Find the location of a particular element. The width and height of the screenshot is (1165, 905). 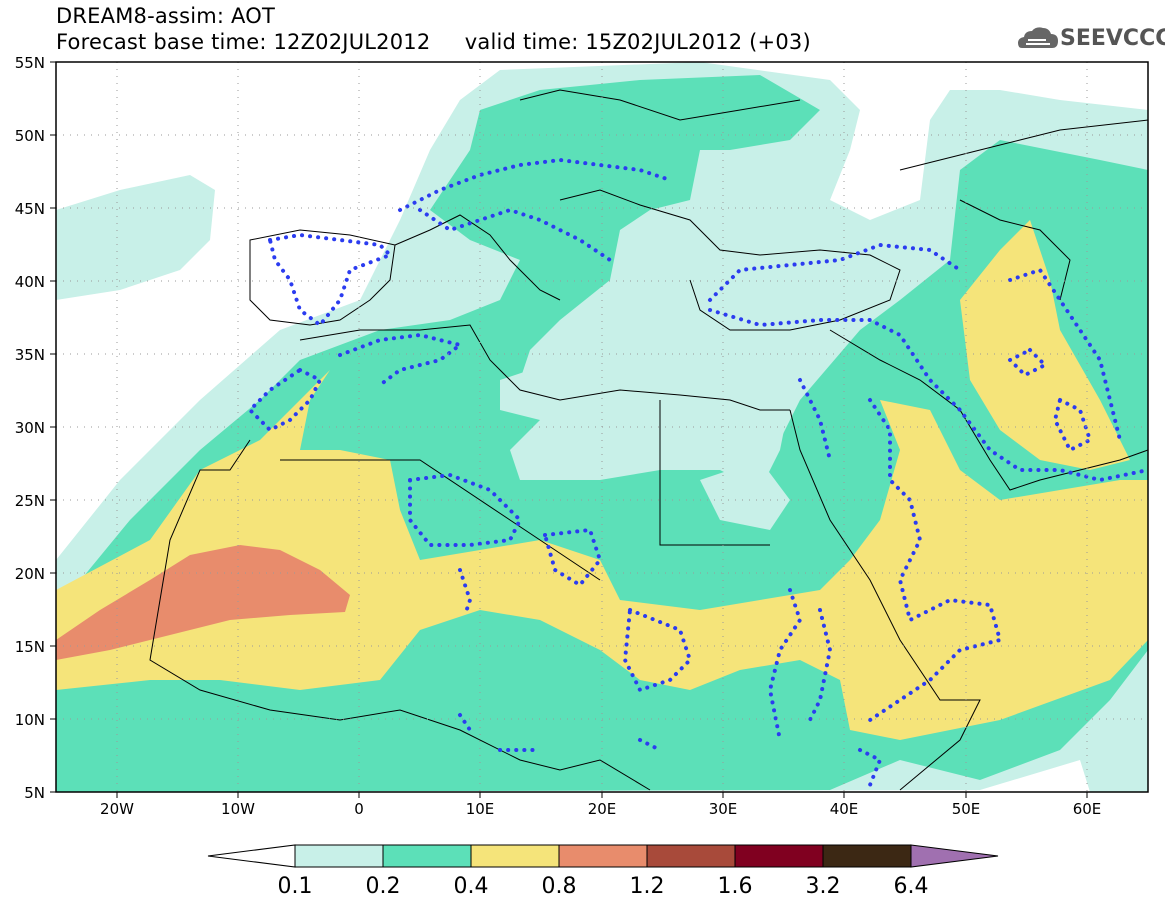

colorbar-label: 1.2 is located at coordinates (647, 886).